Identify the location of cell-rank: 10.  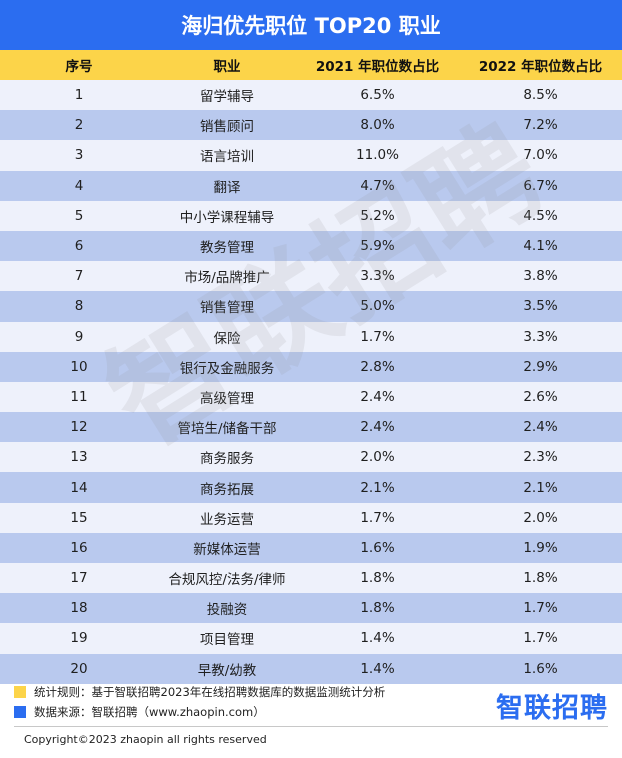
(79, 366).